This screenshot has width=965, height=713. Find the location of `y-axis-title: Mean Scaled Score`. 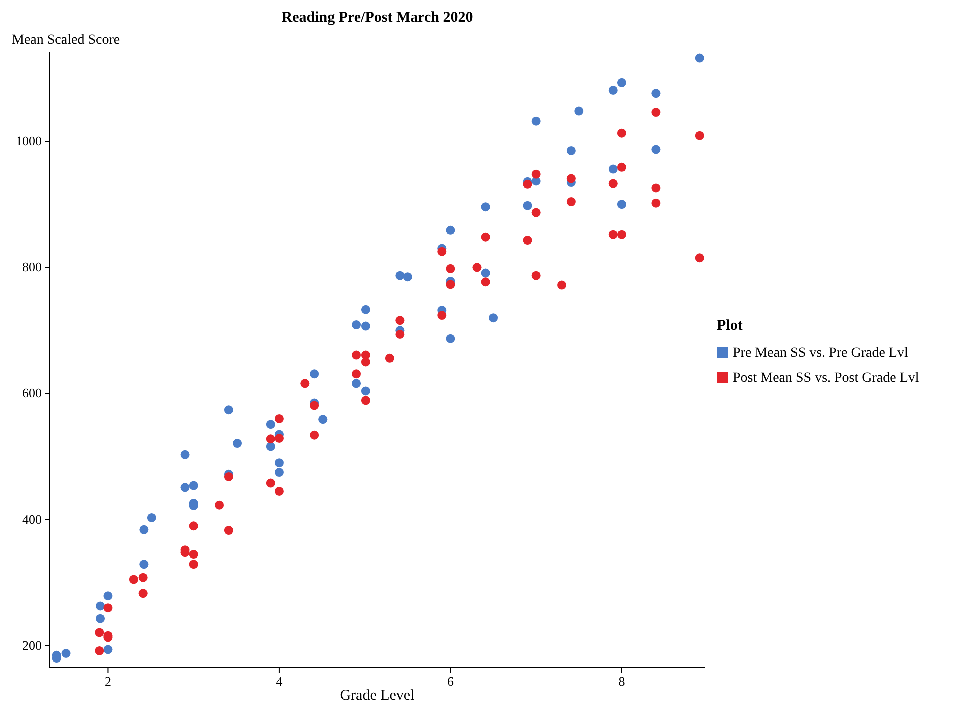

y-axis-title: Mean Scaled Score is located at coordinates (66, 40).